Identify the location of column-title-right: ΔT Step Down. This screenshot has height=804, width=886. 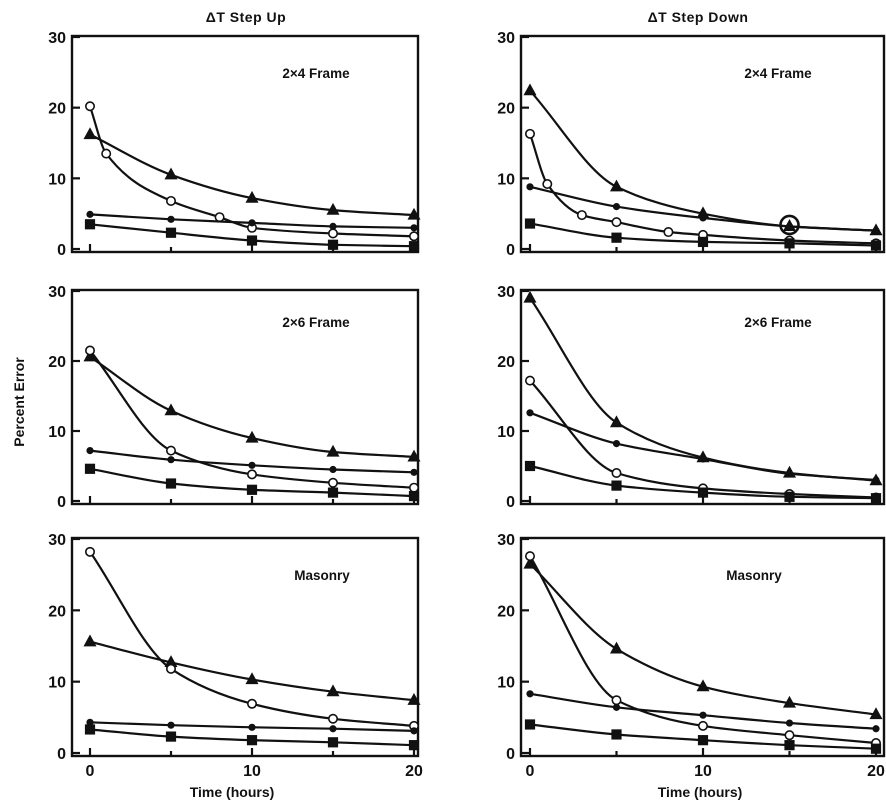
(698, 17).